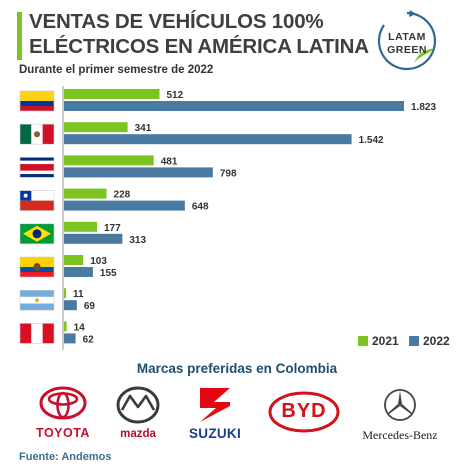 The height and width of the screenshot is (474, 474). What do you see at coordinates (74, 260) in the screenshot?
I see `bar-ecuador-2021` at bounding box center [74, 260].